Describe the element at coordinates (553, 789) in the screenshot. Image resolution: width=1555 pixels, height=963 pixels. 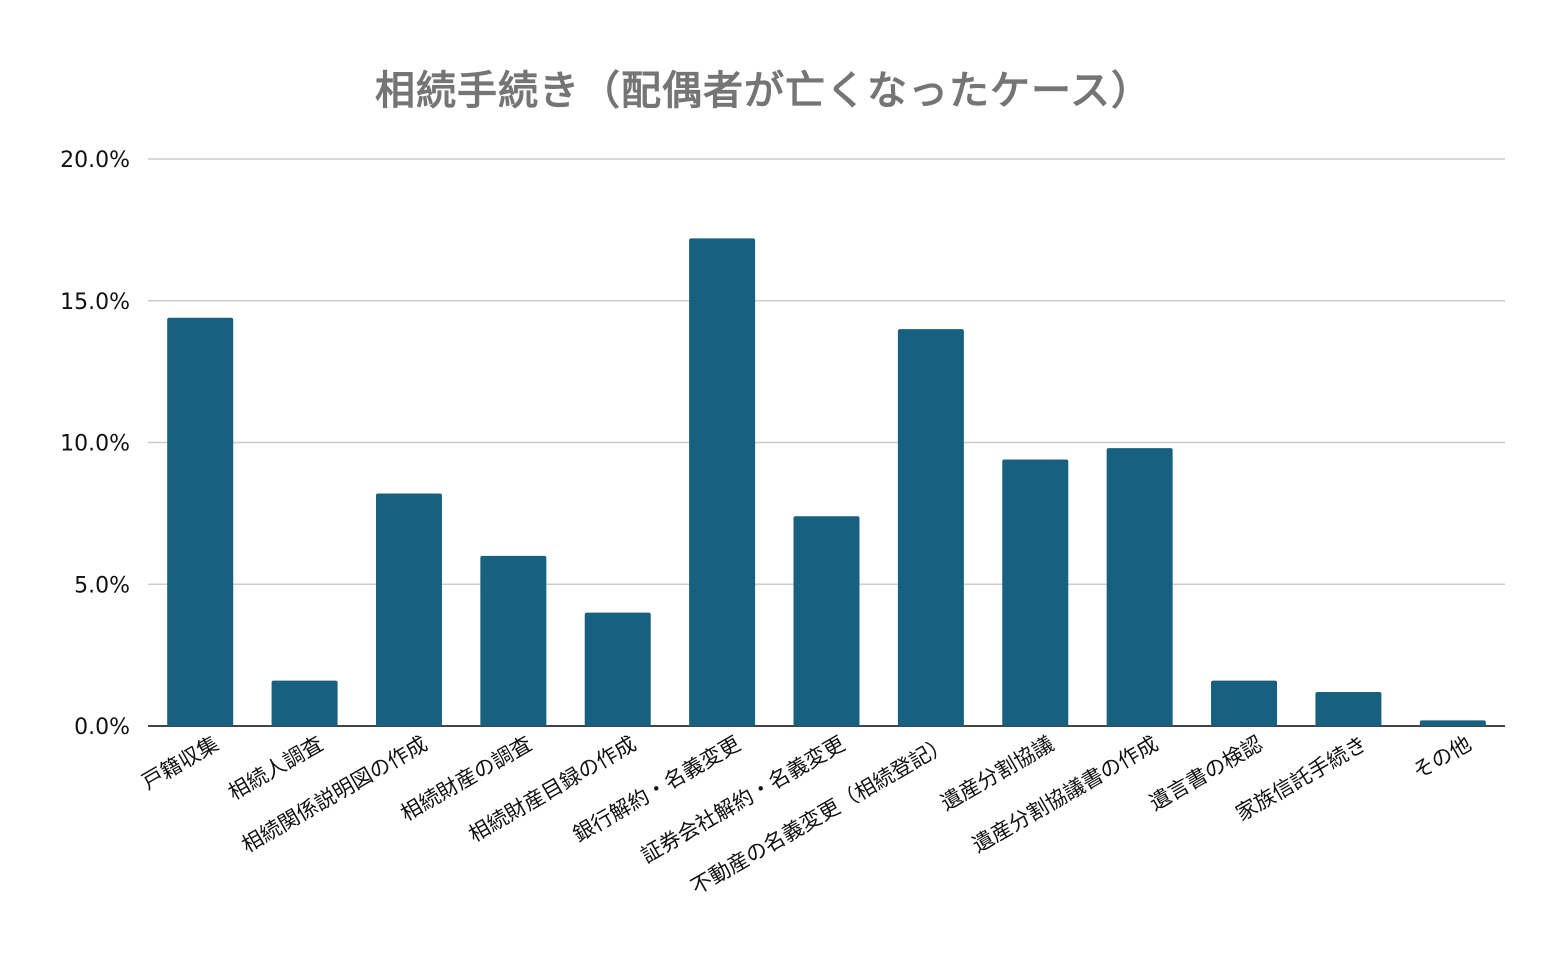
I see `x-category-label: 相続財産目録の作成` at that location.